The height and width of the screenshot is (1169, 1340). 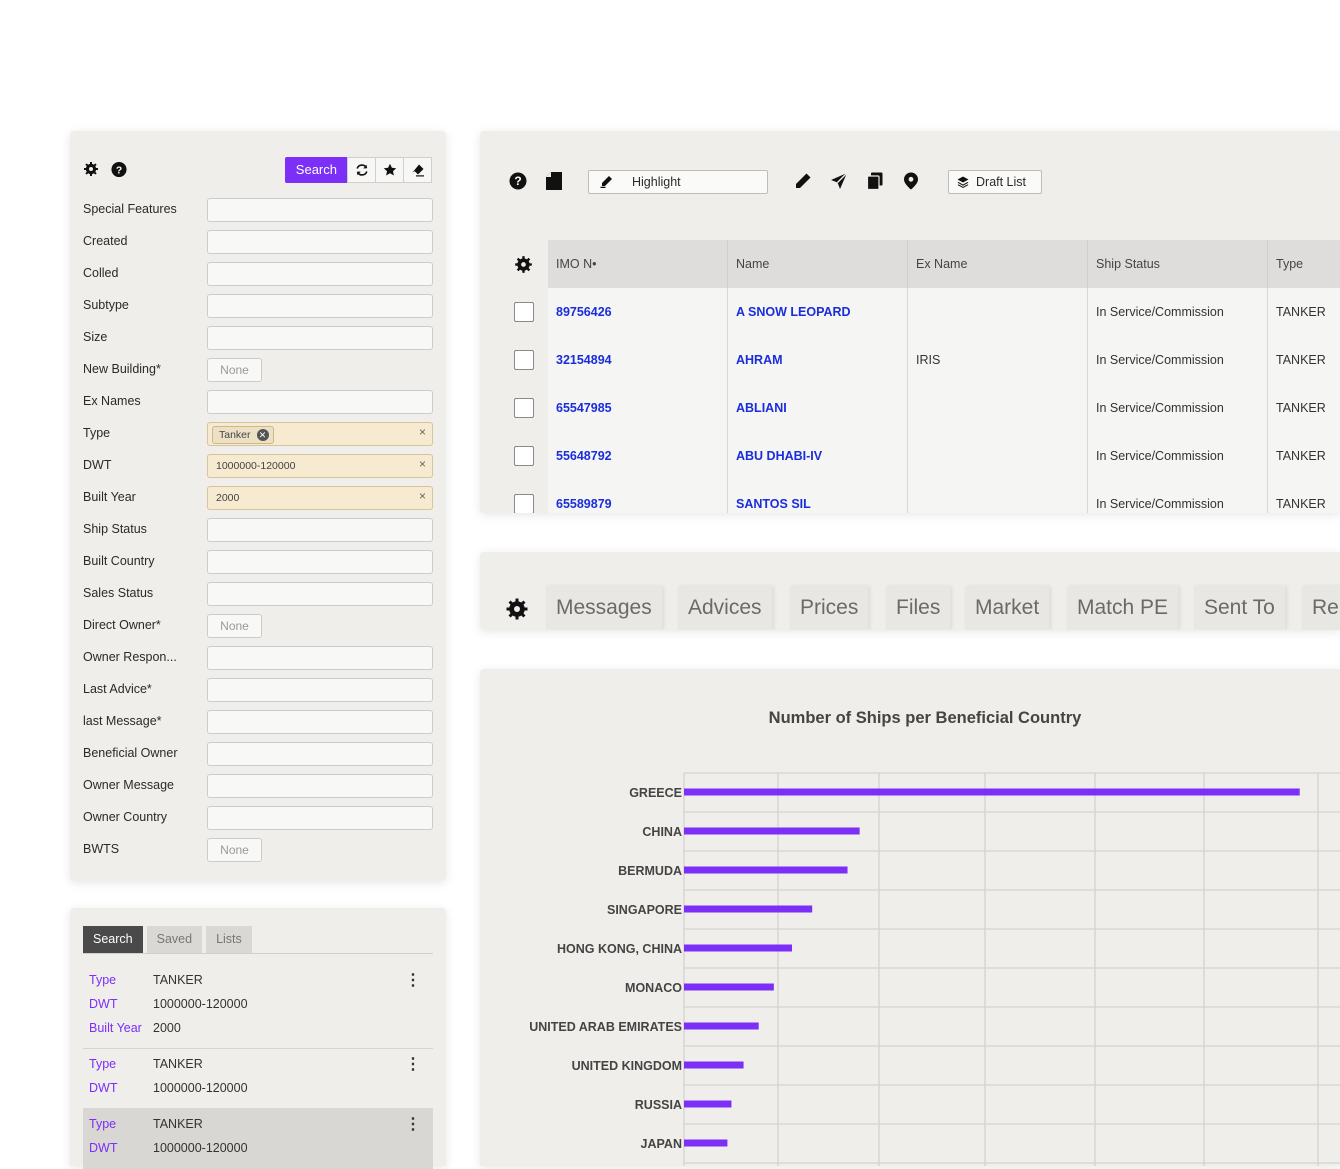 What do you see at coordinates (829, 608) in the screenshot?
I see `detail-tab: Prices` at bounding box center [829, 608].